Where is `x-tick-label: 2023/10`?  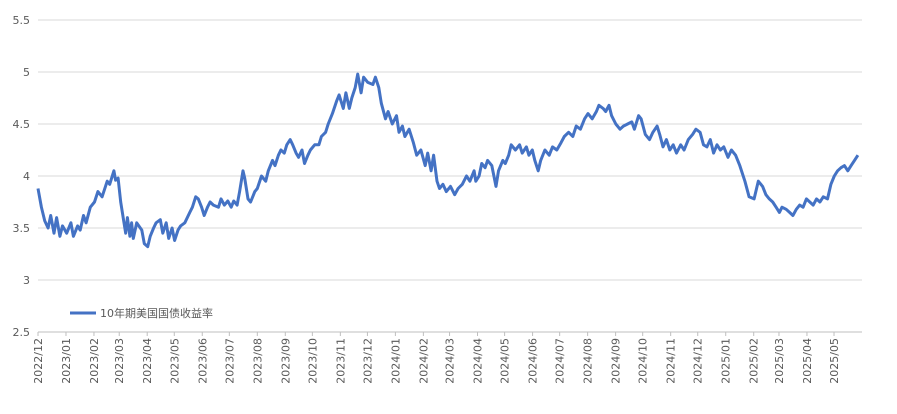 x-tick-label: 2023/10 is located at coordinates (312, 361).